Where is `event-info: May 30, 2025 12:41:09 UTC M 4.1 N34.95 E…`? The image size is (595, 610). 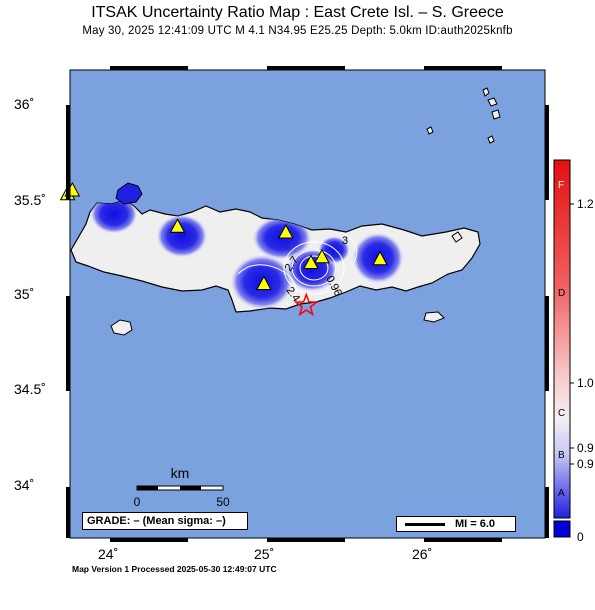 event-info: May 30, 2025 12:41:09 UTC M 4.1 N34.95 E… is located at coordinates (297, 31).